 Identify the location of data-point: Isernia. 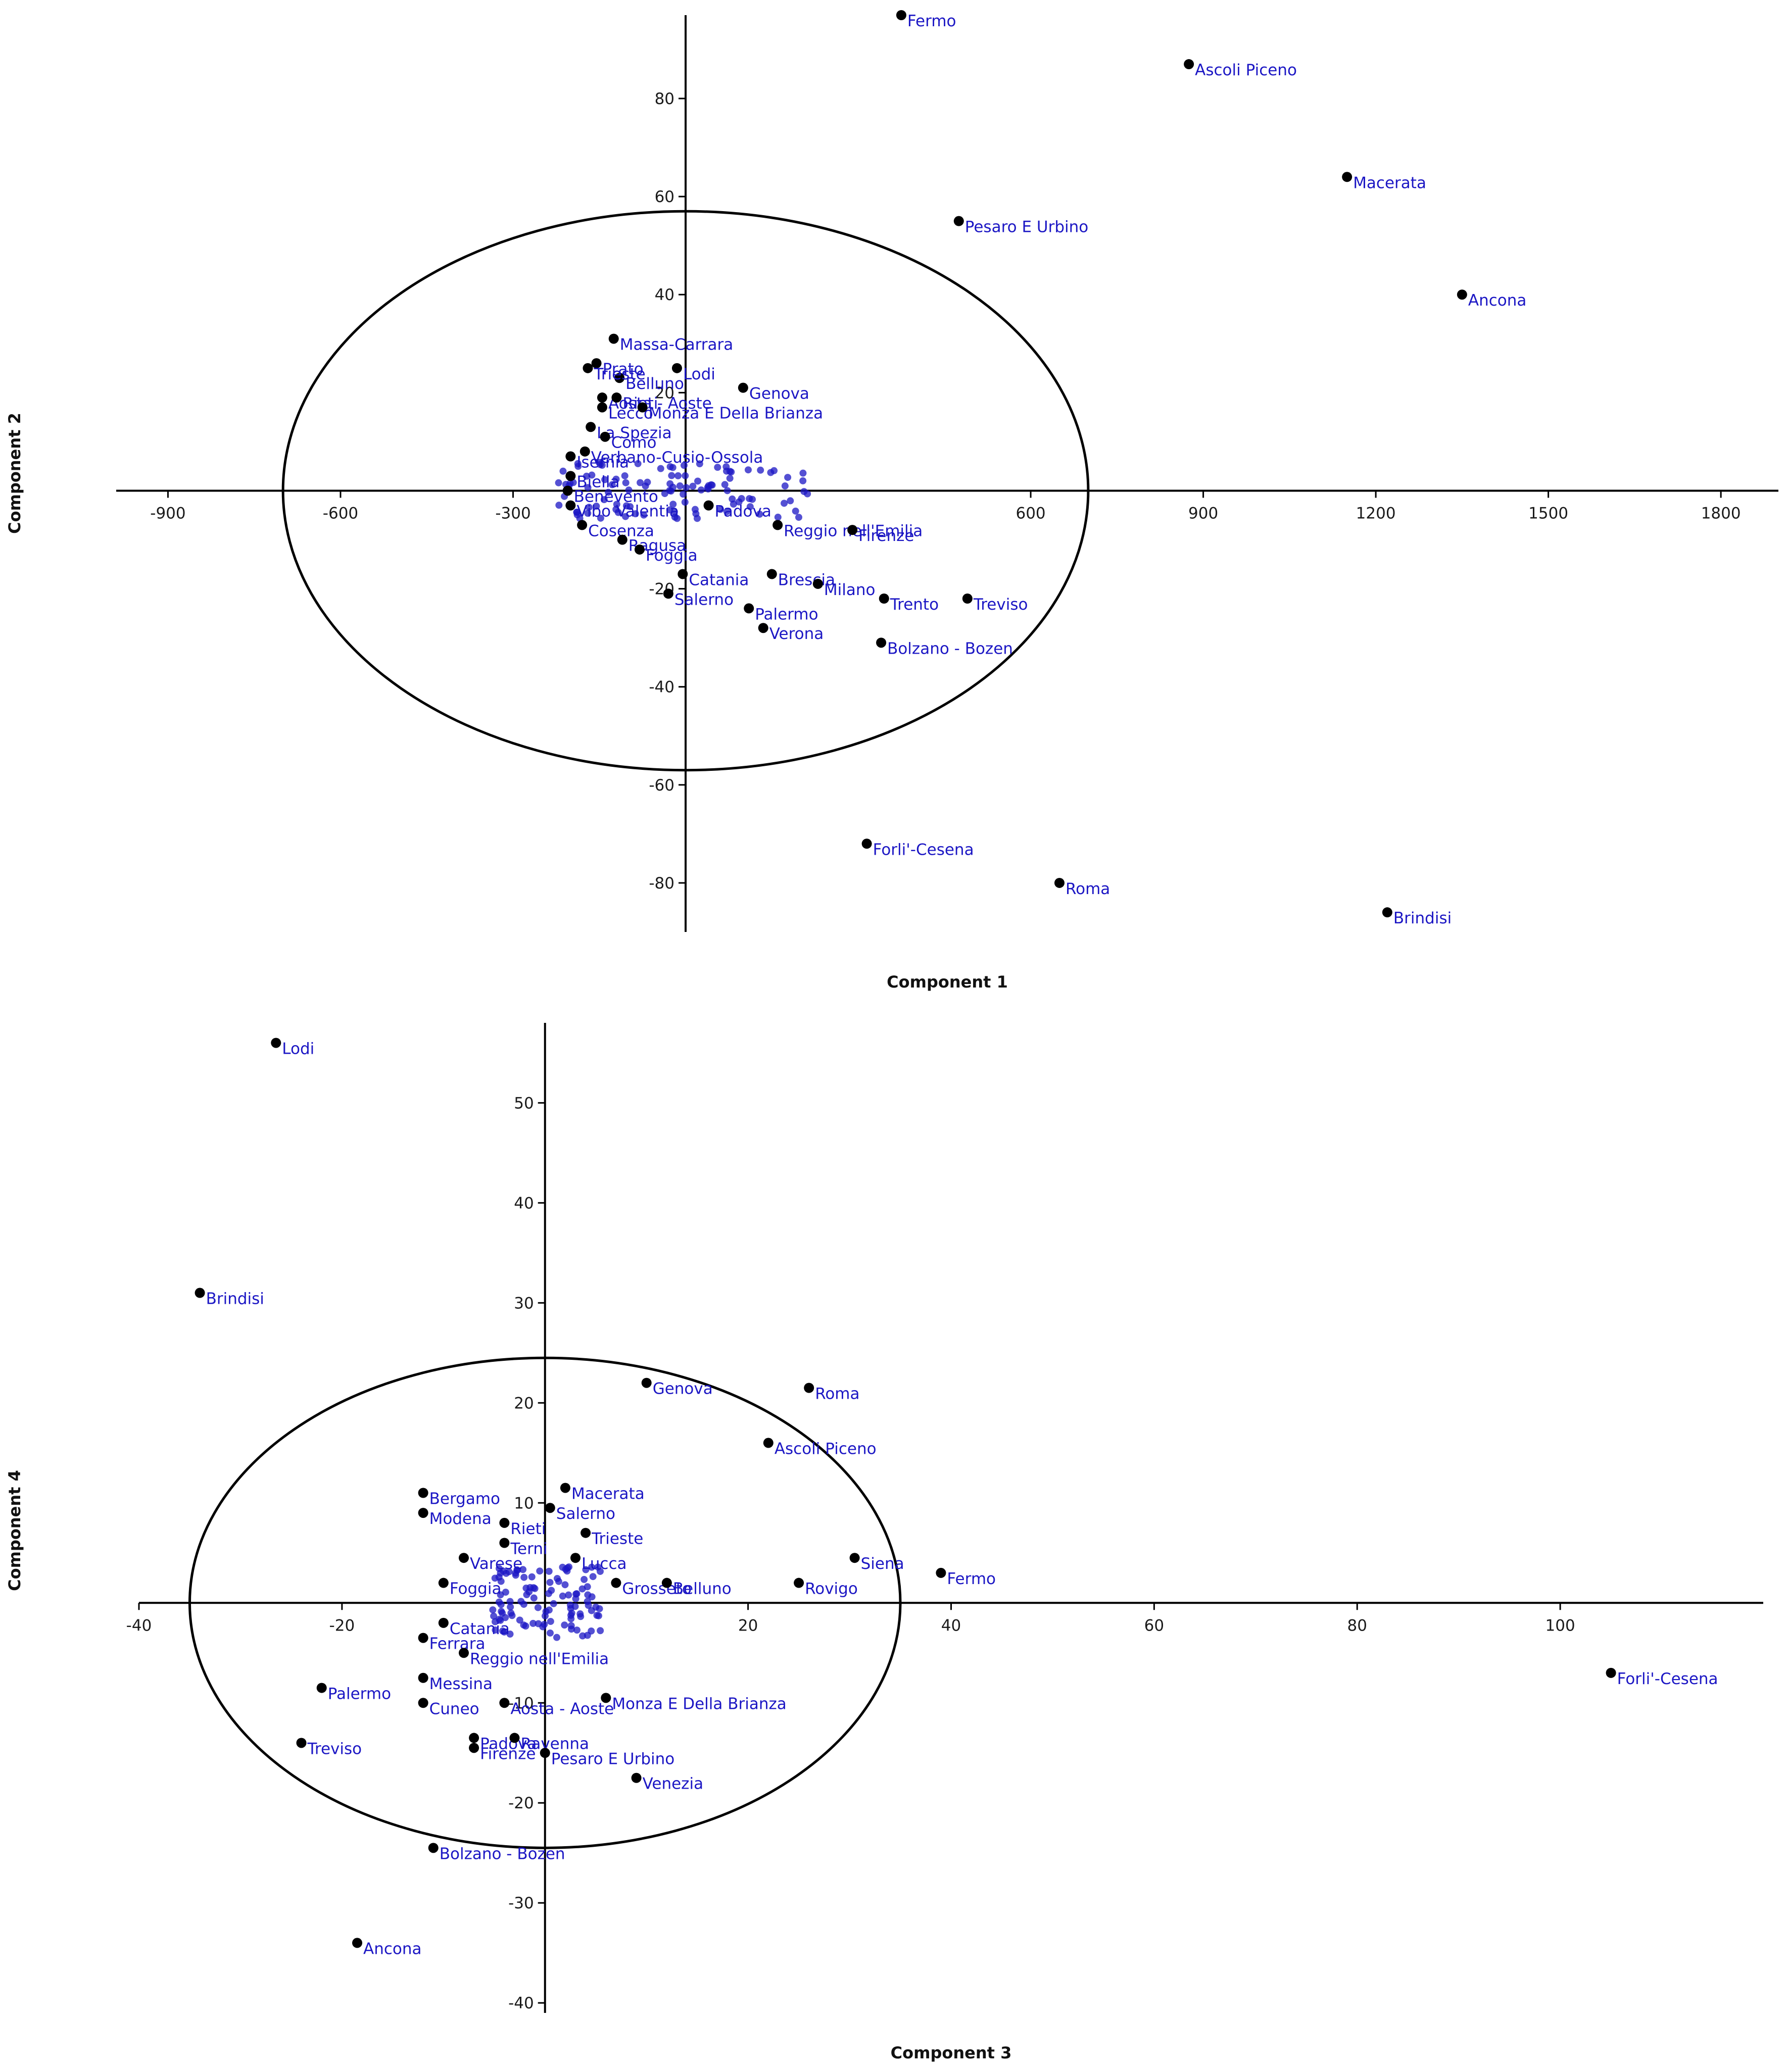
(597, 461).